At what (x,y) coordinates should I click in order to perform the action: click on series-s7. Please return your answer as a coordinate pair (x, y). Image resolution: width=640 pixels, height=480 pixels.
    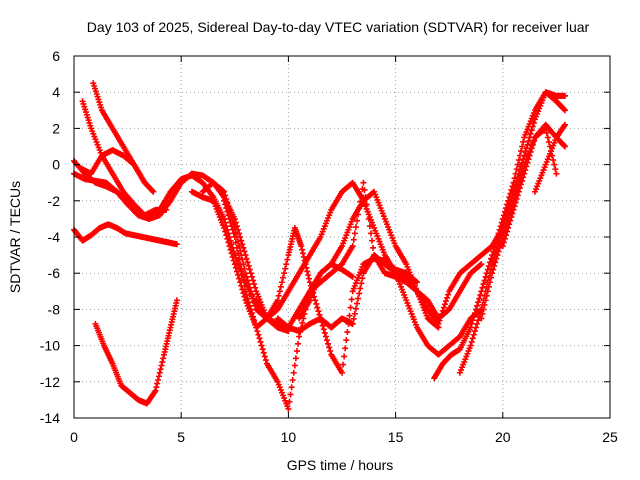
    Looking at the image, I should click on (136, 352).